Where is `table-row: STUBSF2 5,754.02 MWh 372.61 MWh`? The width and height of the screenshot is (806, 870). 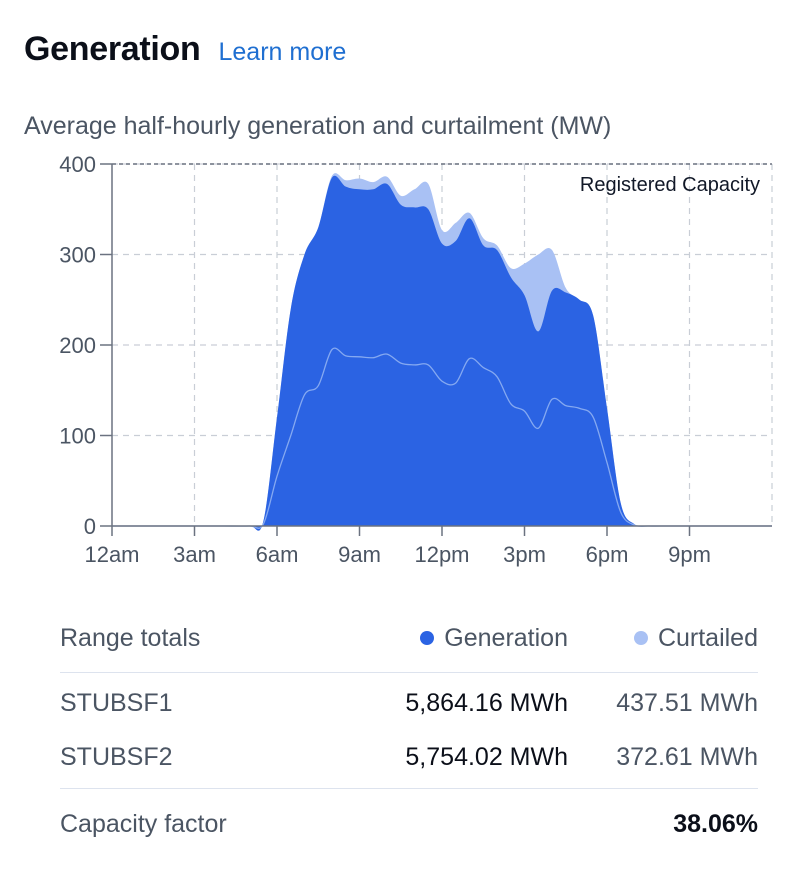 table-row: STUBSF2 5,754.02 MWh 372.61 MWh is located at coordinates (409, 757).